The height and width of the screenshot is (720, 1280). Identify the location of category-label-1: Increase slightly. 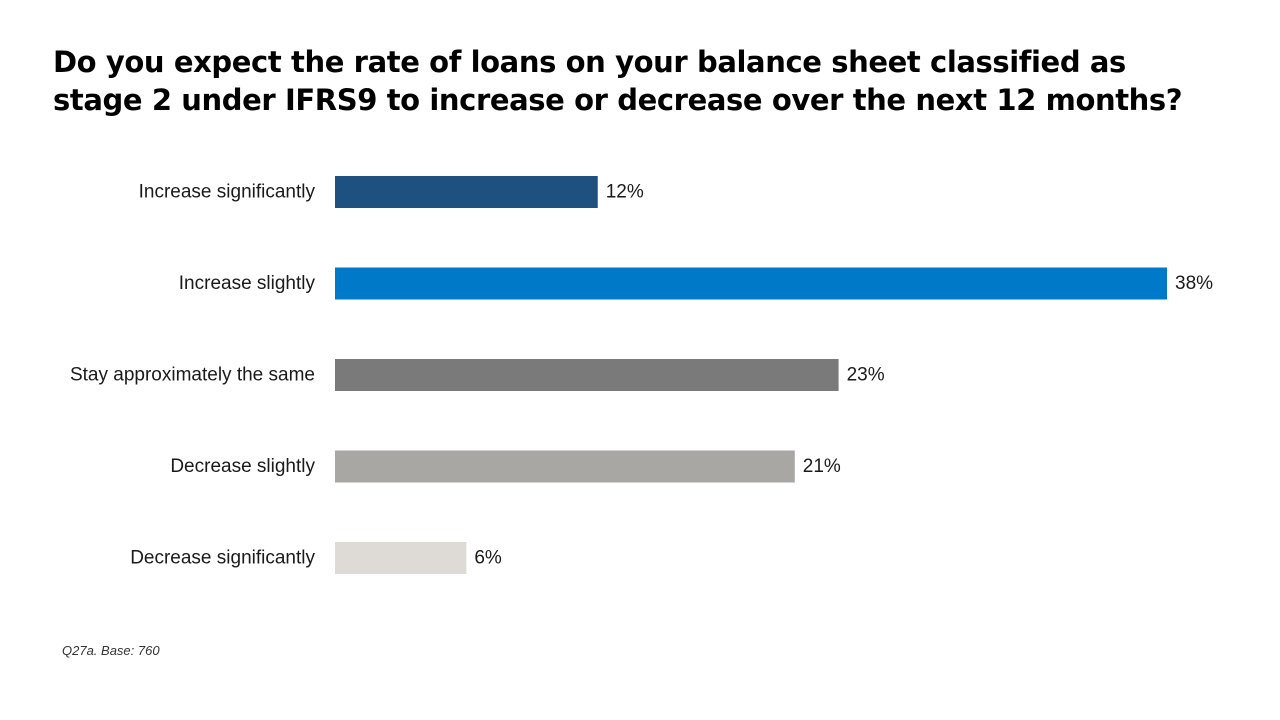
(247, 283).